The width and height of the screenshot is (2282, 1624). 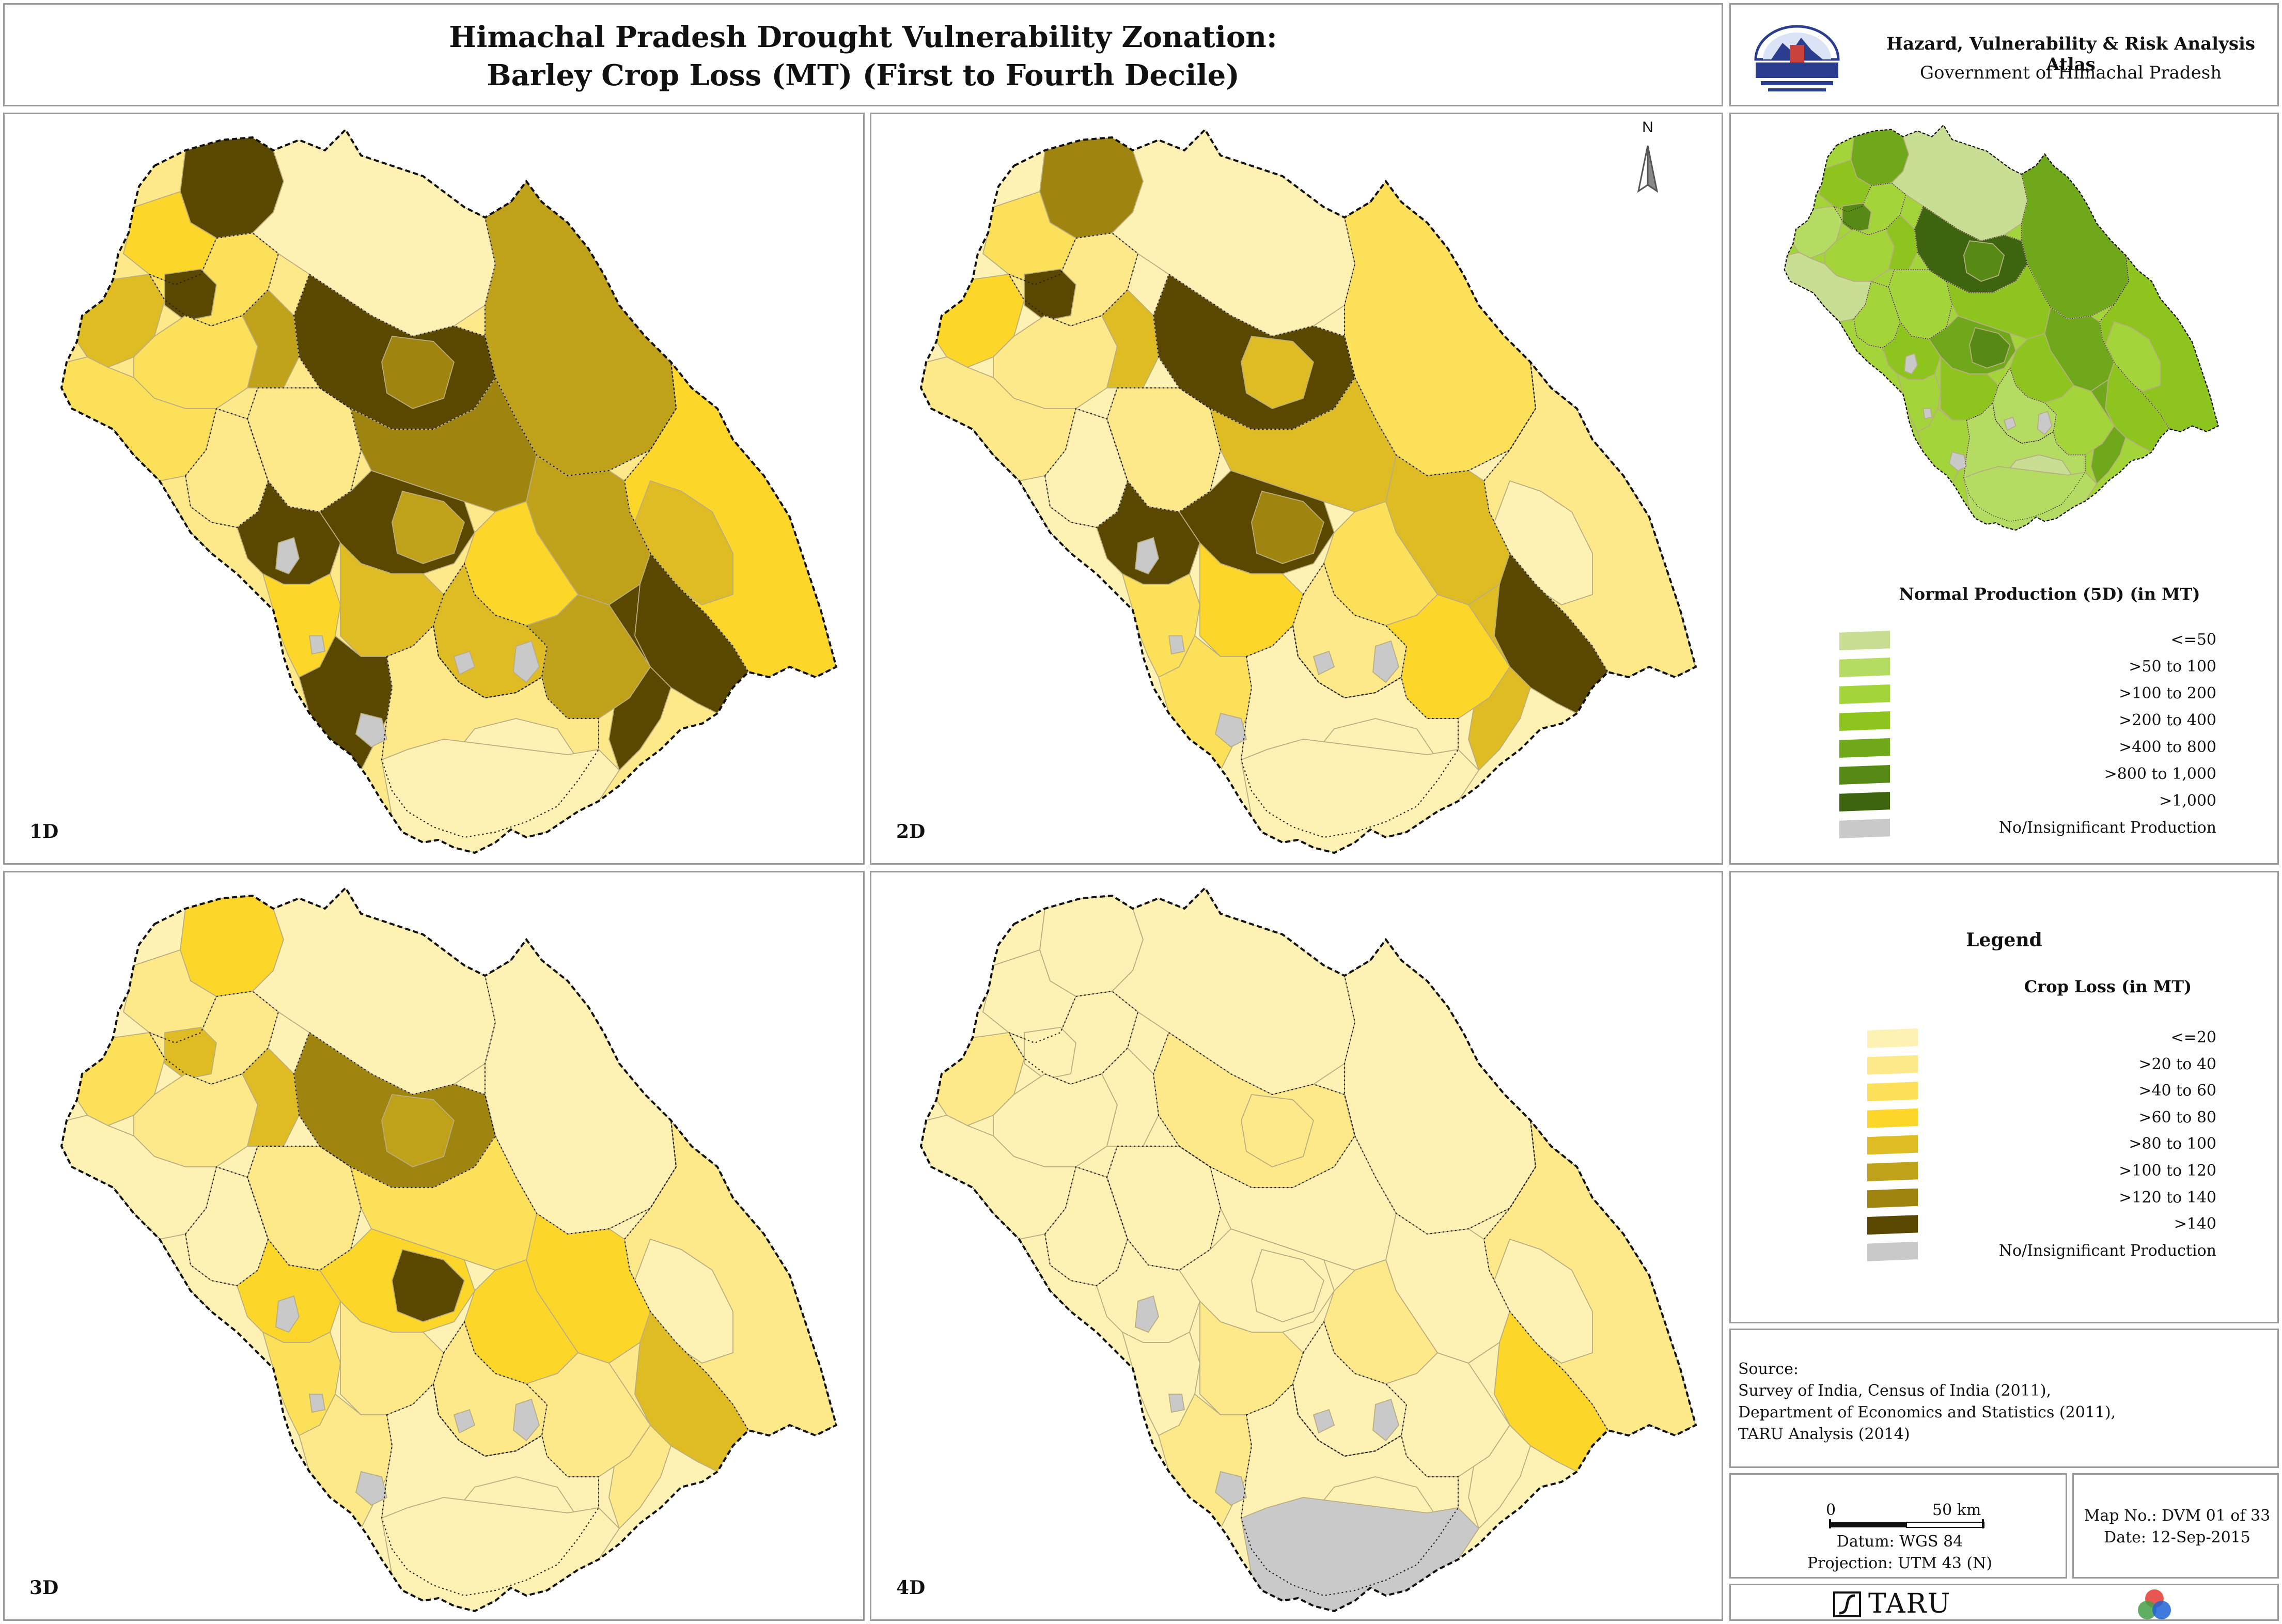 I want to click on production-legend-label: >50 to 100, so click(x=2172, y=667).